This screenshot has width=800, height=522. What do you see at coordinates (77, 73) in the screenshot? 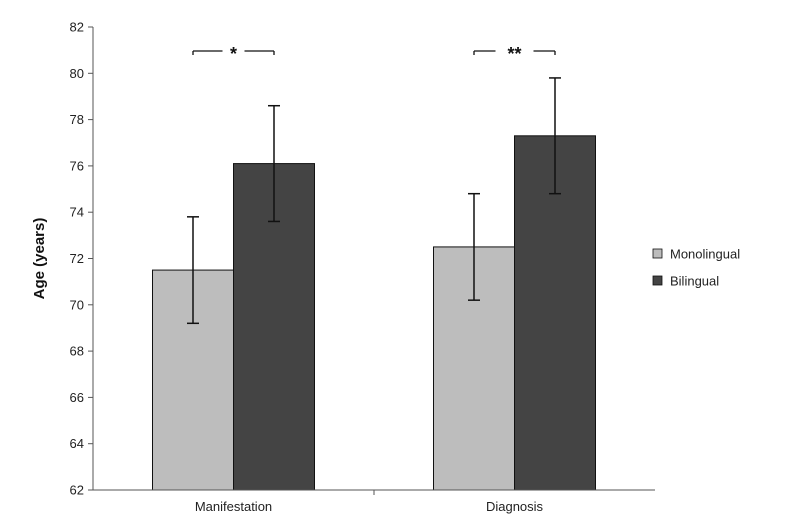
I see `y-tick-label: 80` at bounding box center [77, 73].